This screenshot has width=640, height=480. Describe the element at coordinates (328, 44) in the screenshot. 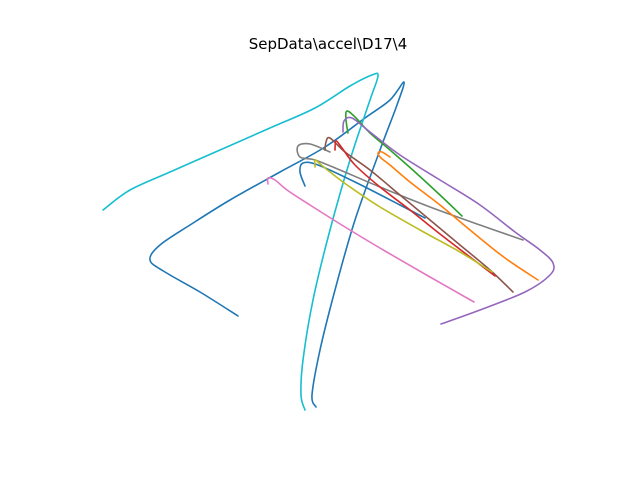

I see `chart-title: SepData\accel\D17\4` at that location.